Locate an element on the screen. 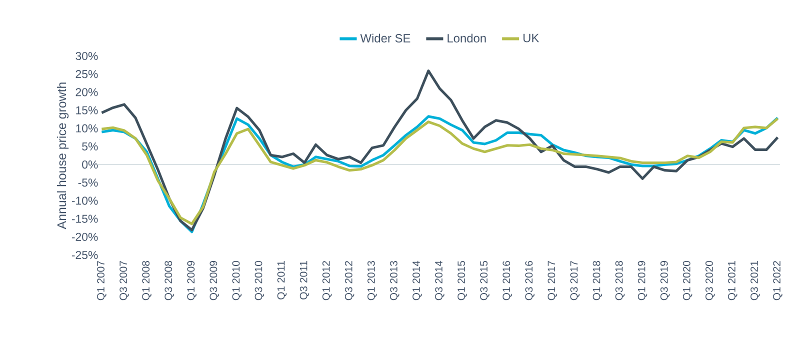 This screenshot has height=338, width=800. y-tick-label: -10% is located at coordinates (85, 200).